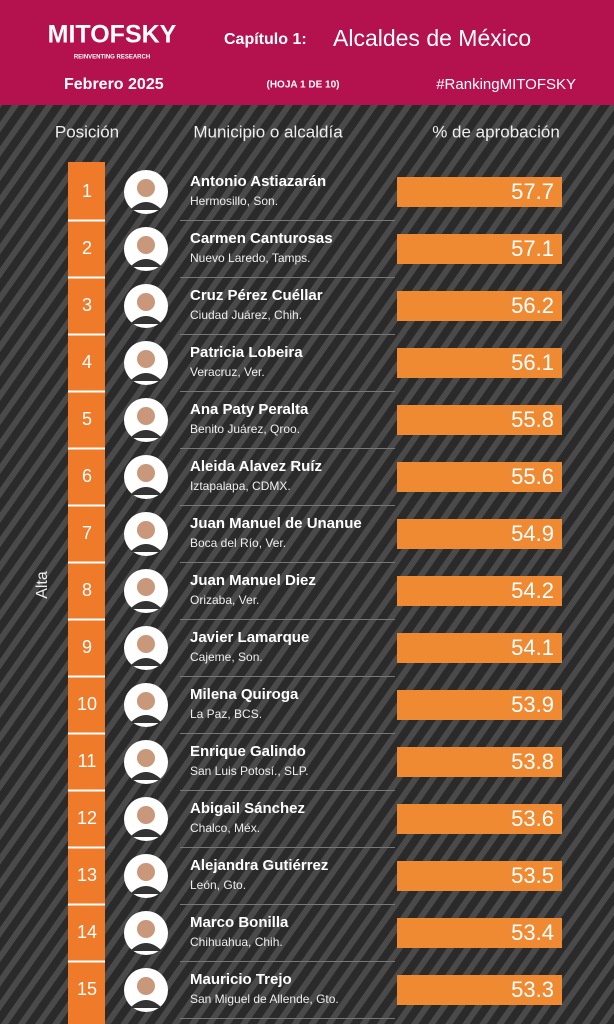 The height and width of the screenshot is (1024, 614). Describe the element at coordinates (226, 714) in the screenshot. I see `place: La Paz, BCS.` at that location.